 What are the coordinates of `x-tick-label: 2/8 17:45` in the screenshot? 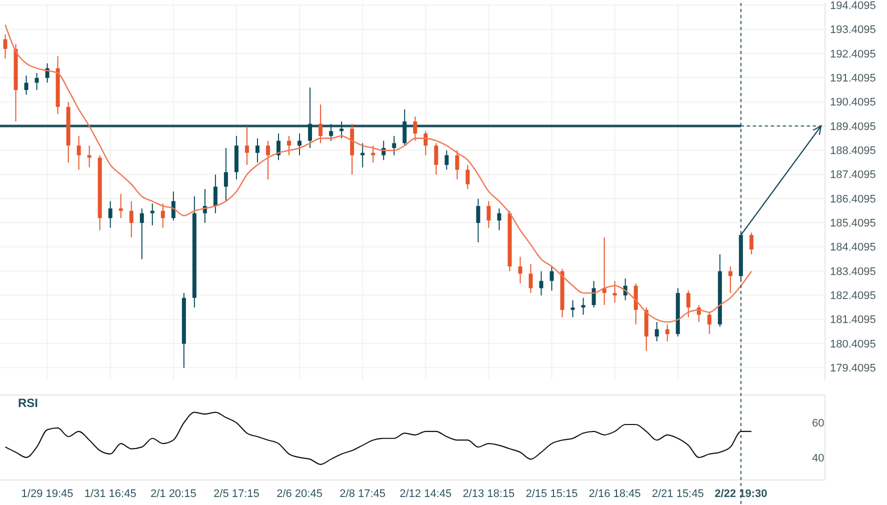 It's located at (363, 494).